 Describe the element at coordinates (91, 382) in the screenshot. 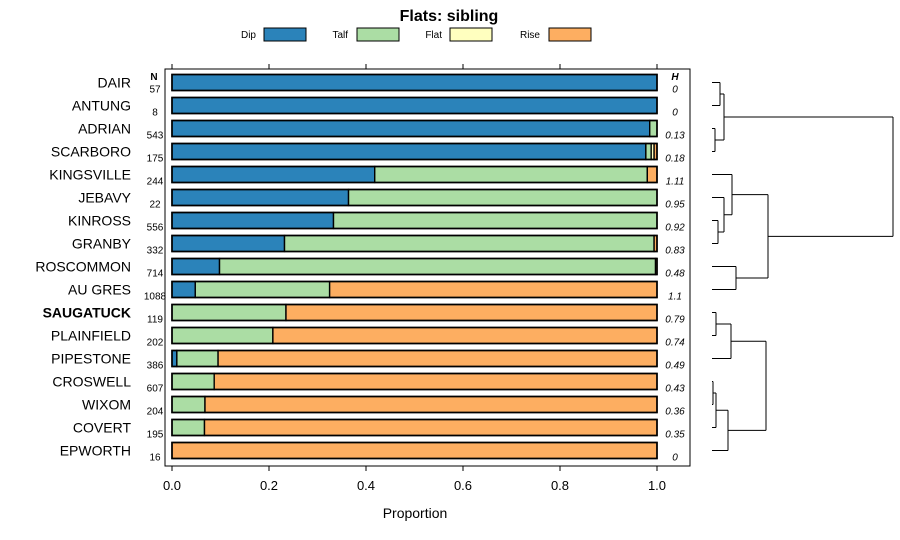

I see `row-label-croswell: CROSWELL` at that location.